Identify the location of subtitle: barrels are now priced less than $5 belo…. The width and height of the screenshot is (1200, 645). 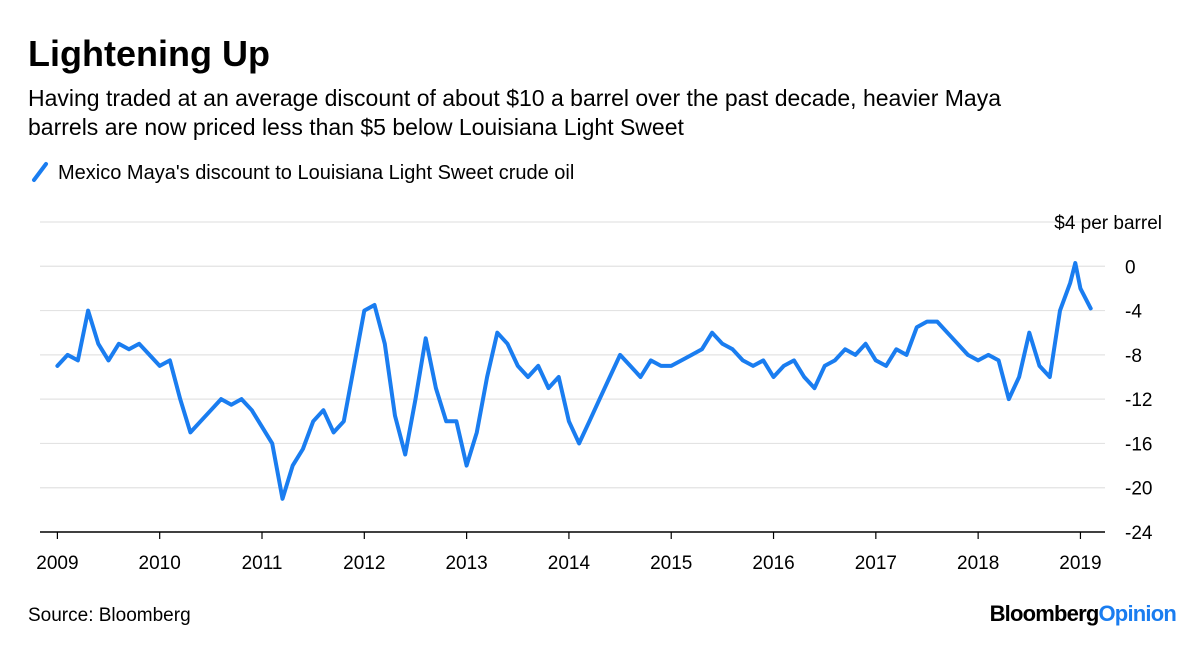
(356, 127).